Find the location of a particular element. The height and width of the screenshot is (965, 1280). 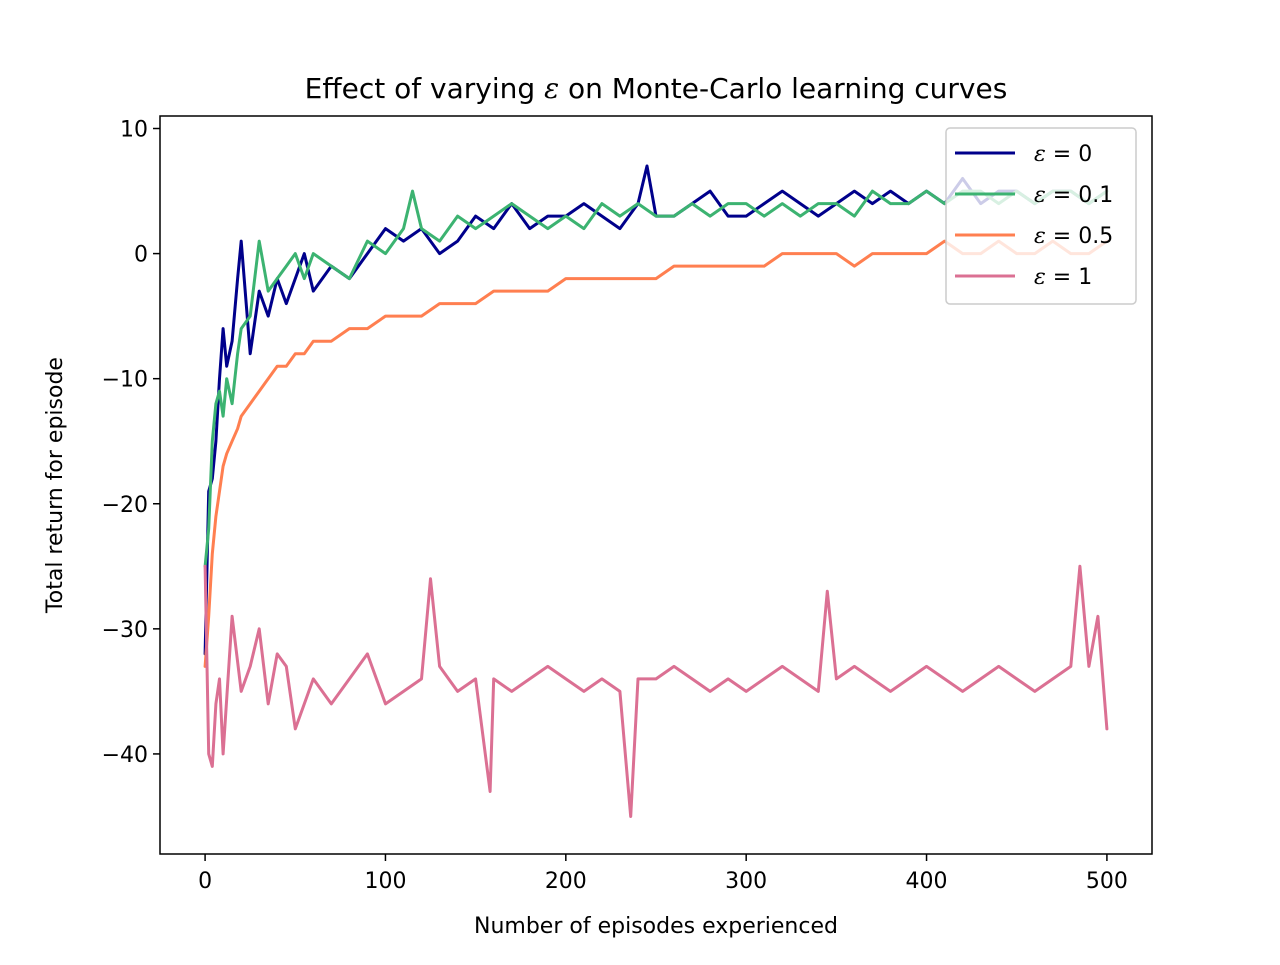

x-tick-label: 0 is located at coordinates (205, 881).